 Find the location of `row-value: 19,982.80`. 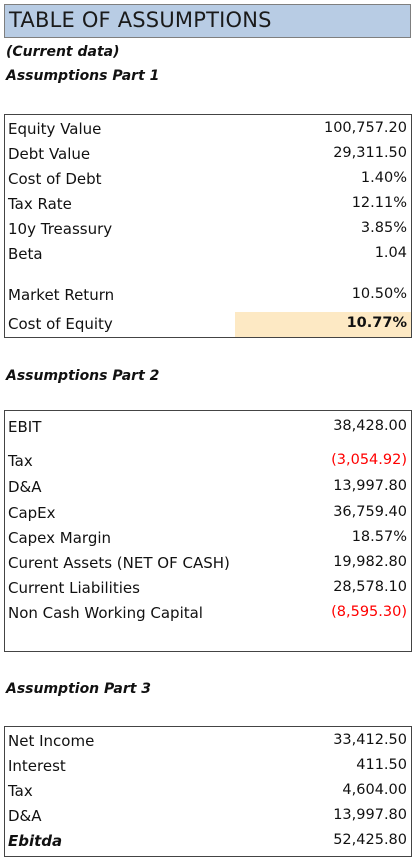

row-value: 19,982.80 is located at coordinates (370, 562).